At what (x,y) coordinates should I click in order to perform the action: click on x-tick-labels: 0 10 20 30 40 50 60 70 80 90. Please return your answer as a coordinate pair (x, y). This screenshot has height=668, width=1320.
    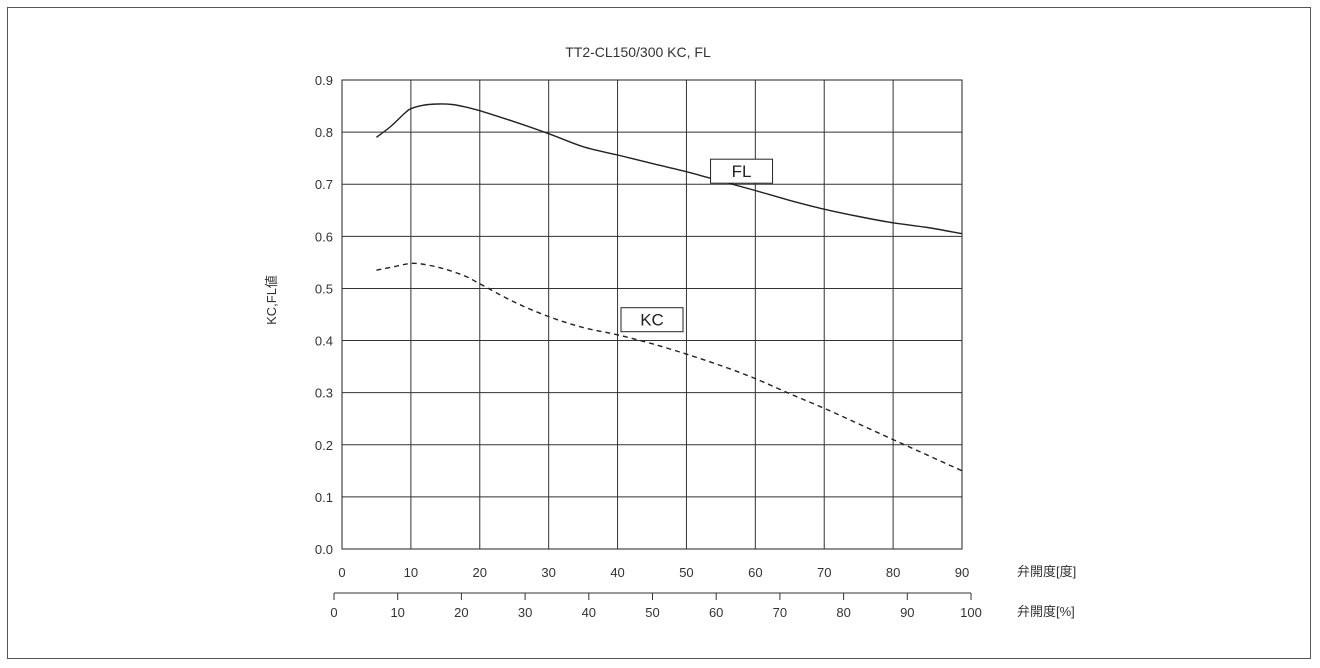
    Looking at the image, I should click on (653, 572).